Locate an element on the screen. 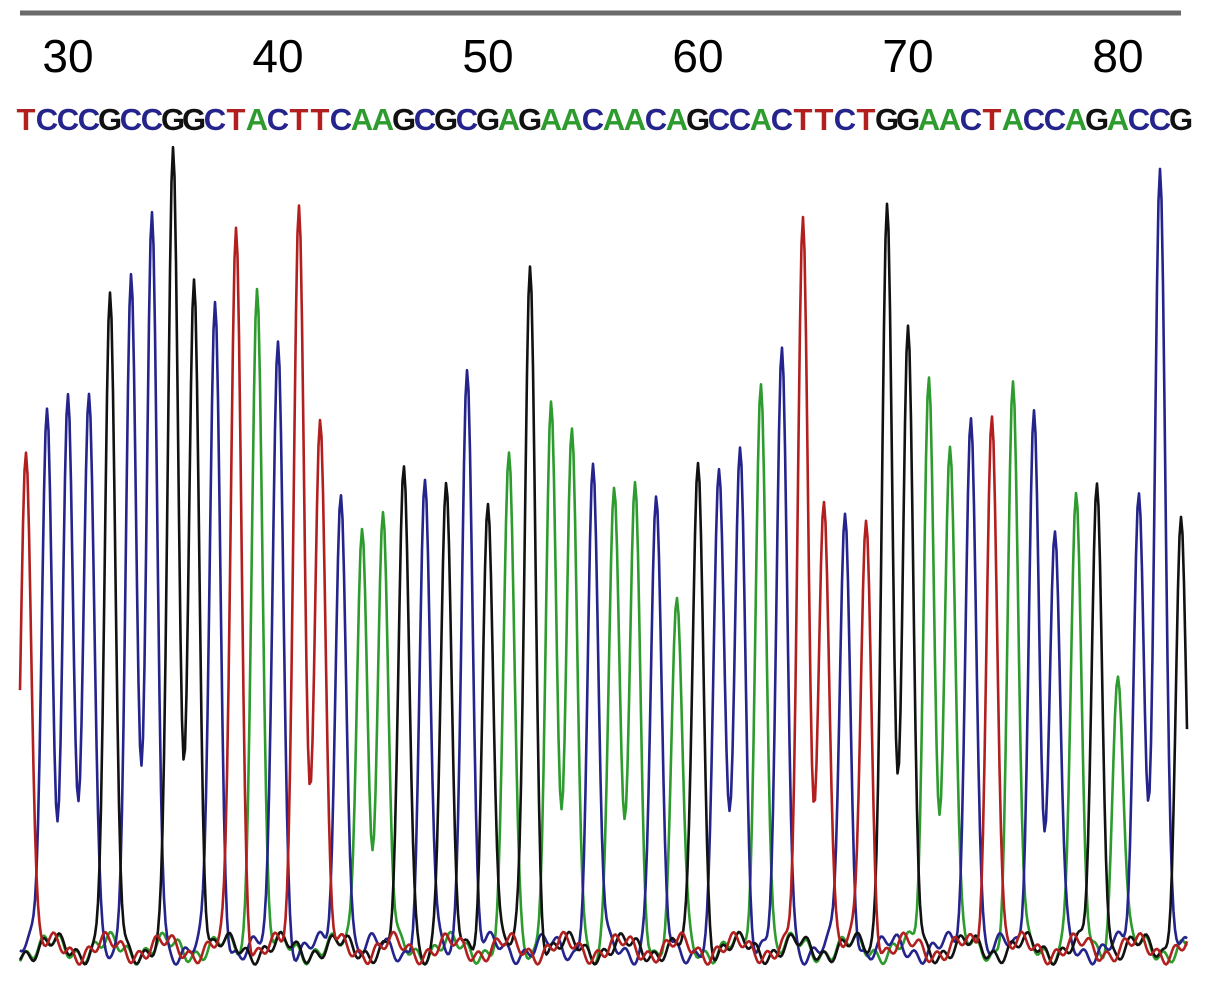  position-tick-label: 80 is located at coordinates (1117, 56).